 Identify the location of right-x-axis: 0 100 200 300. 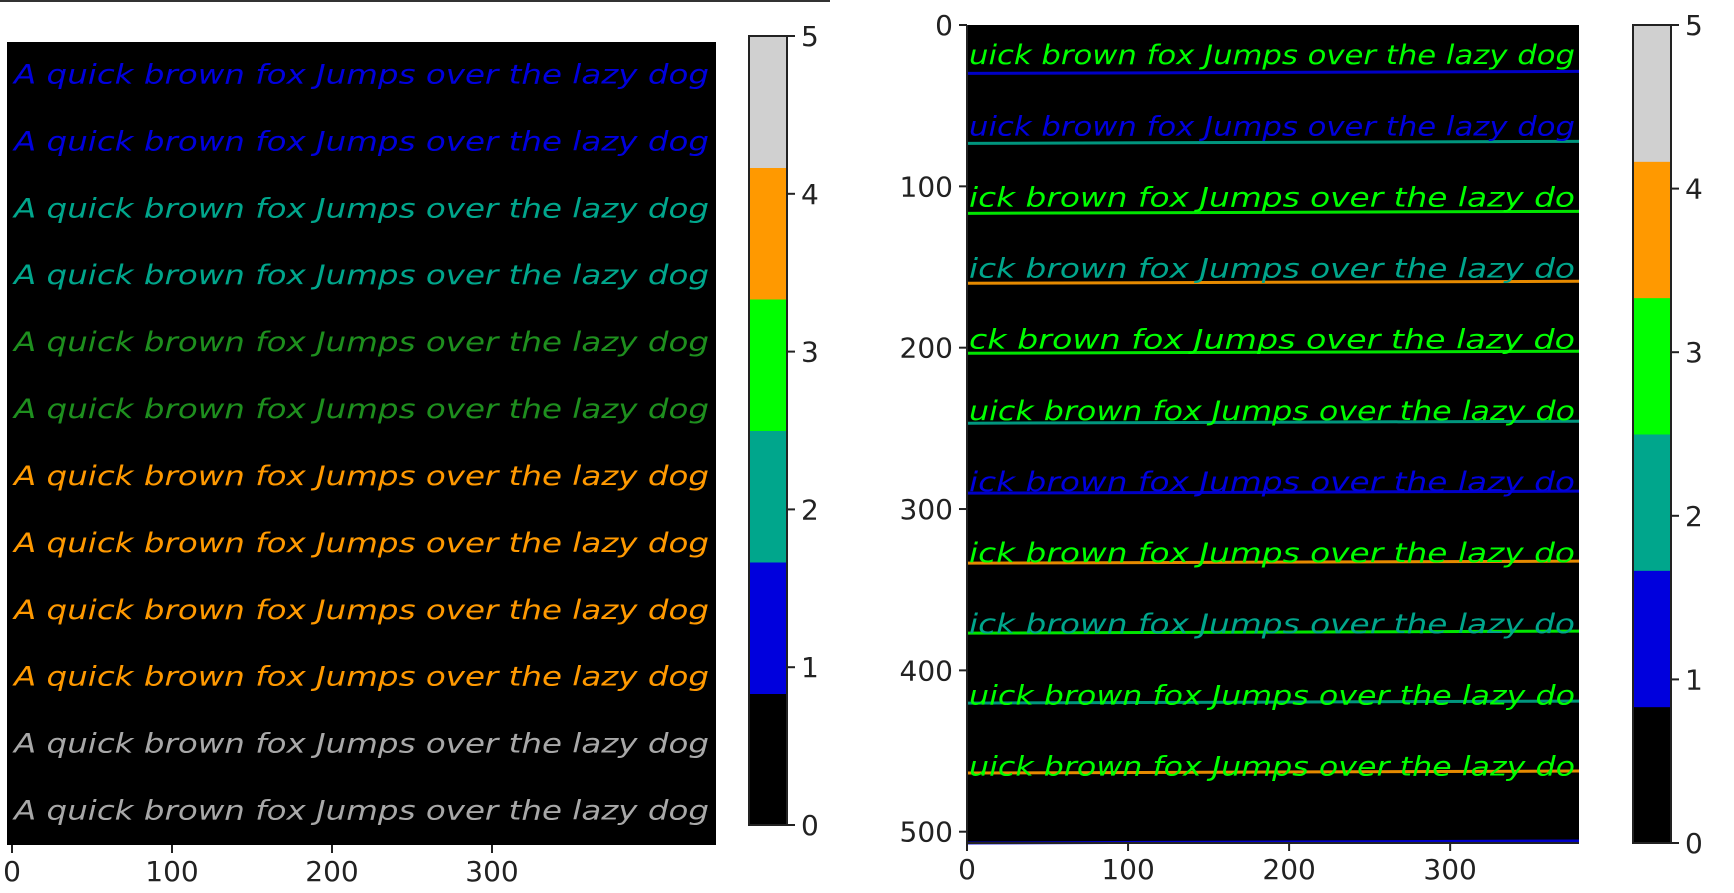
(1268, 864).